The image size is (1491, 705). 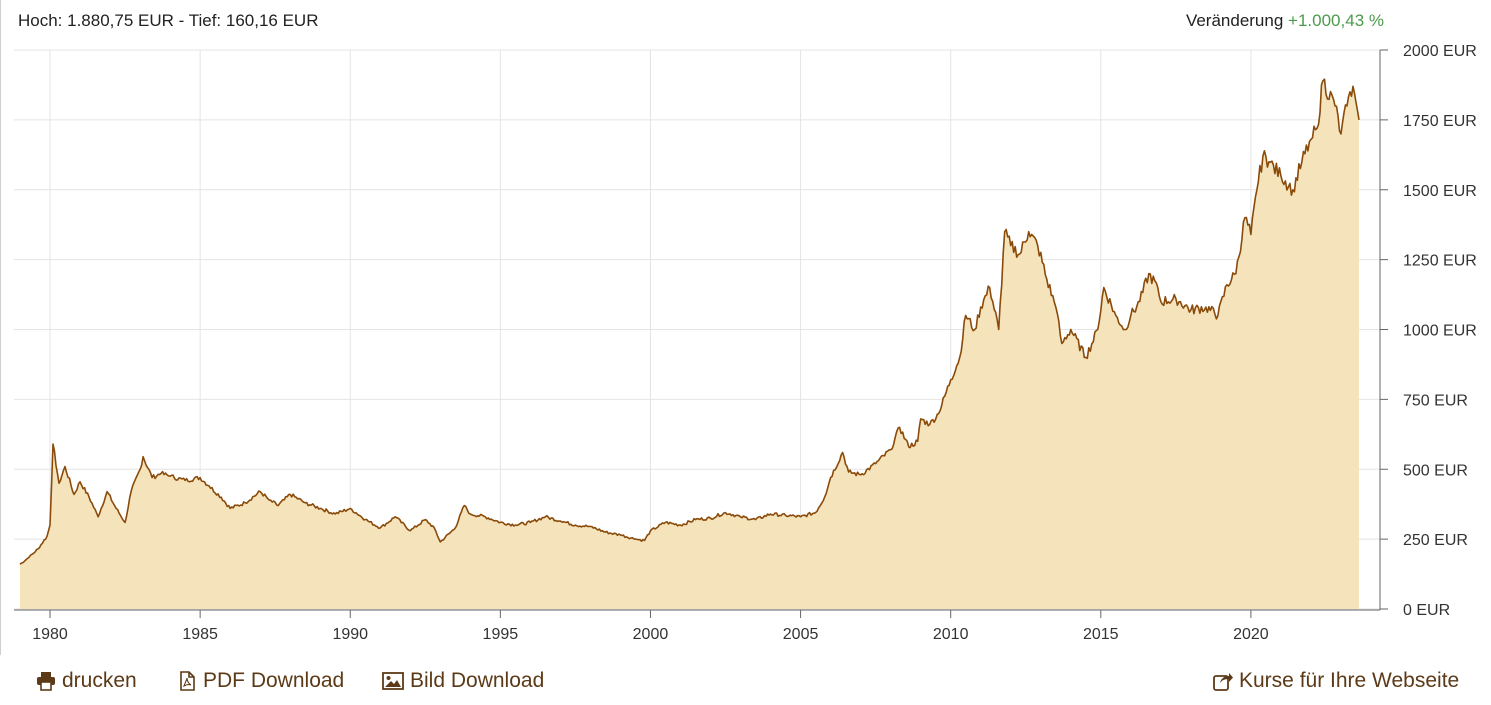 I want to click on image-download-label: Bild Download, so click(x=477, y=680).